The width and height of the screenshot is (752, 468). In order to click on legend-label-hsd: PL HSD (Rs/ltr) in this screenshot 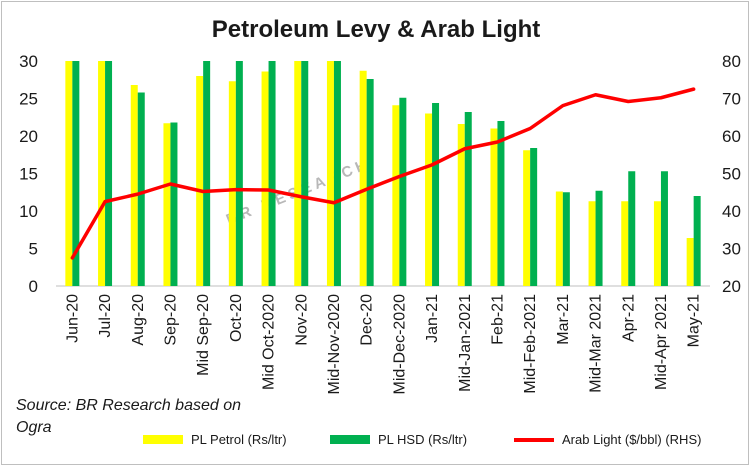, I will do `click(423, 439)`.